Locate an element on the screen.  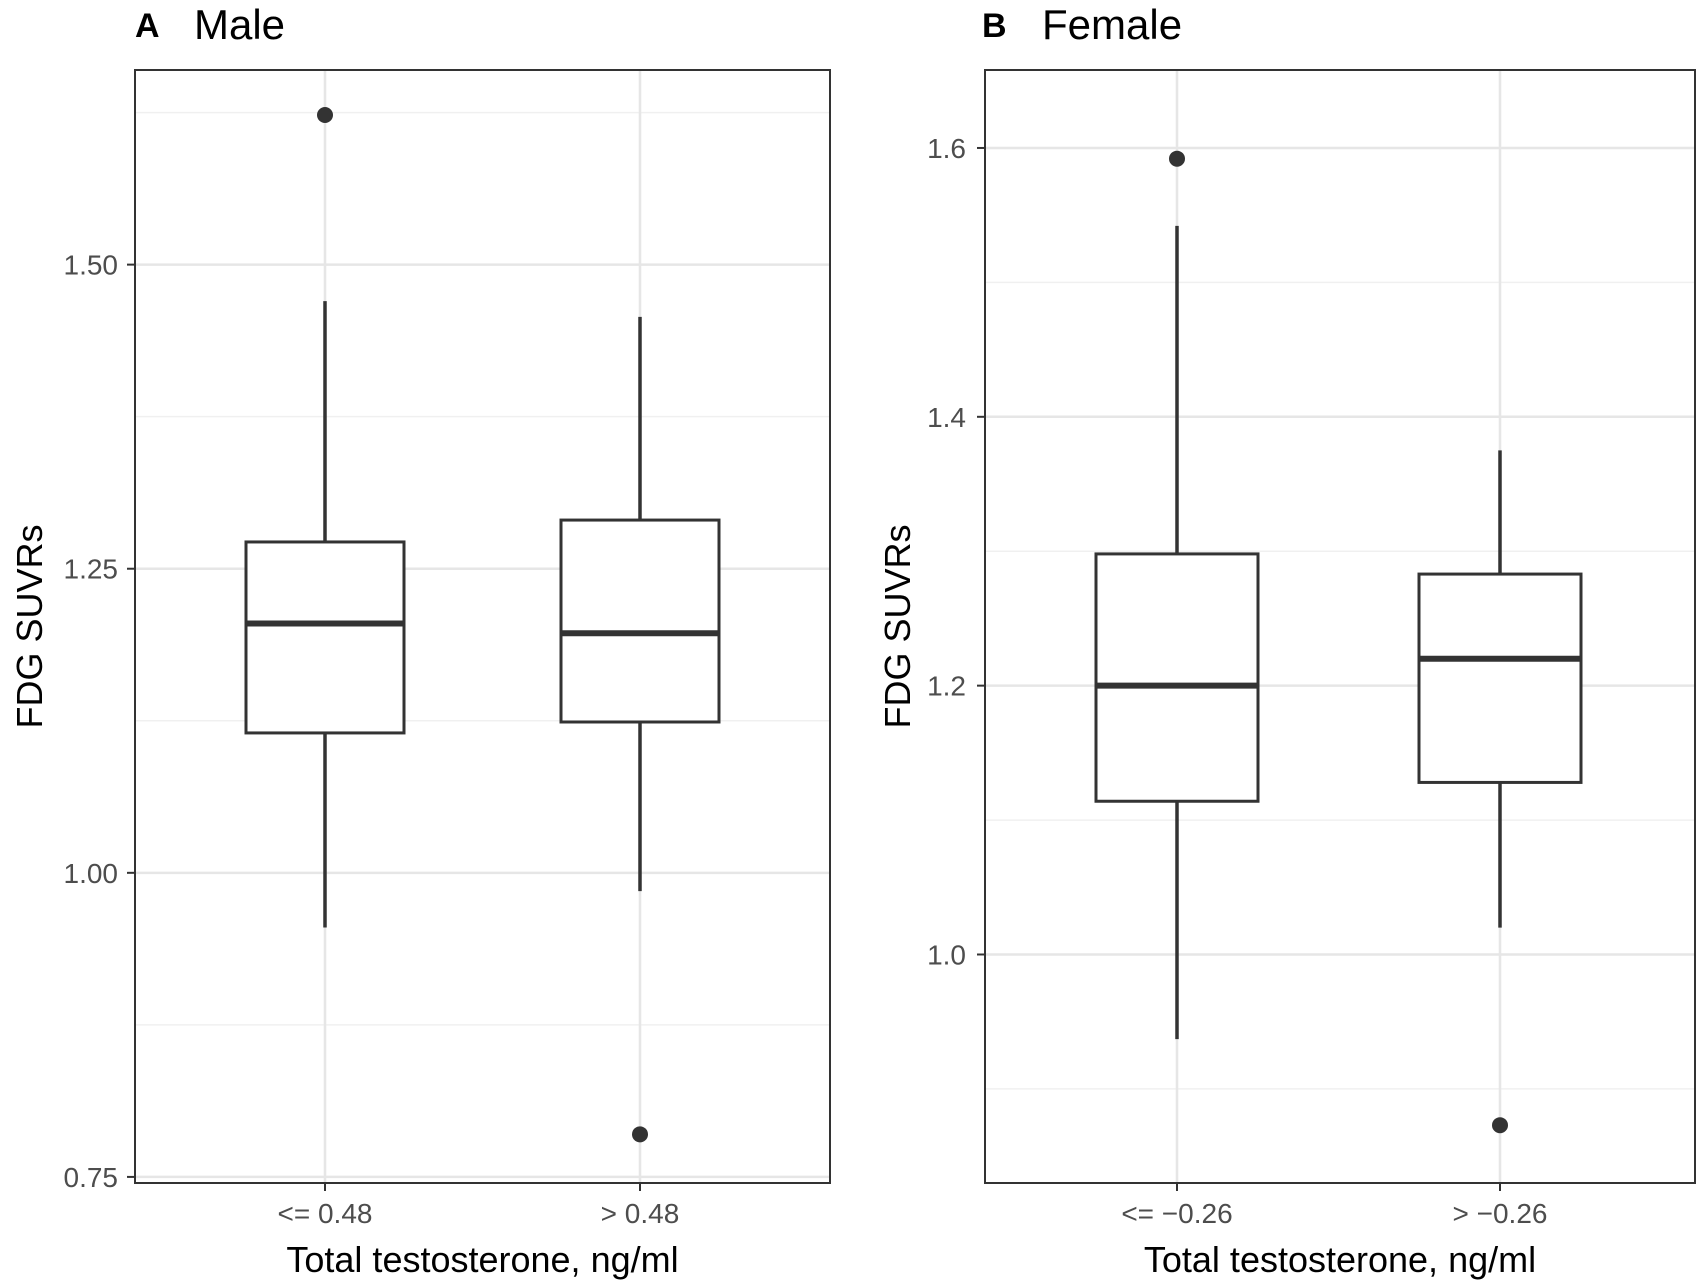
y-tick-label: 1.6 is located at coordinates (946, 148).